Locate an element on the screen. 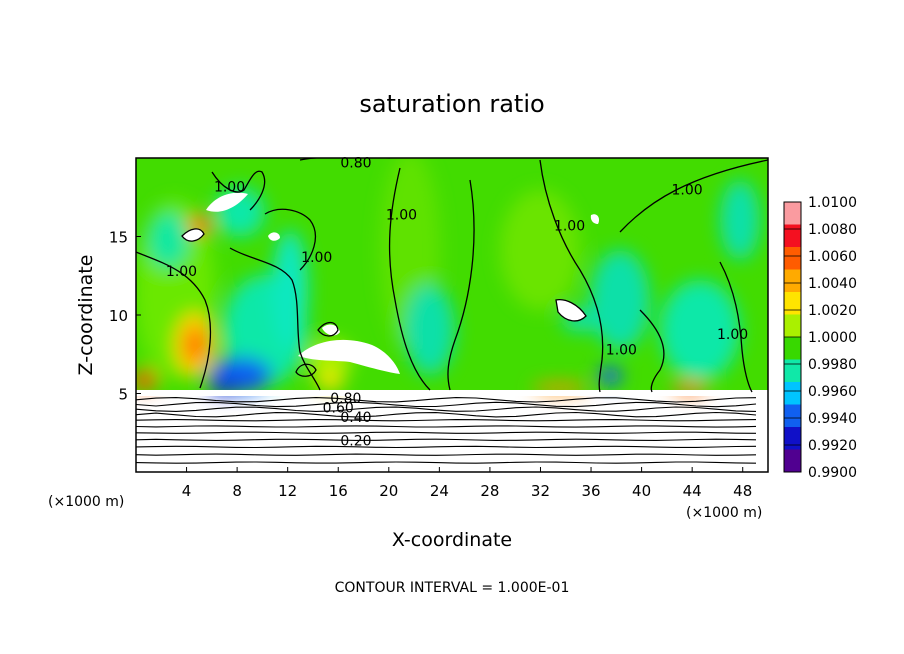  x-tick-label: 28 is located at coordinates (489, 491).